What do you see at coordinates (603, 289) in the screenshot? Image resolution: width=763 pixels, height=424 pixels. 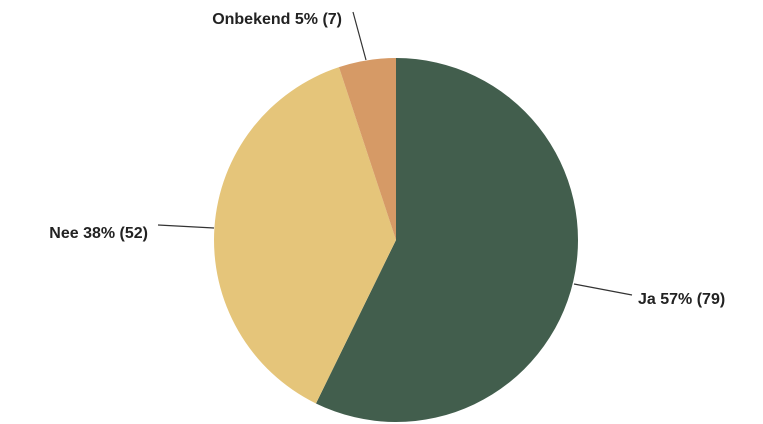 I see `leader-line-ja` at bounding box center [603, 289].